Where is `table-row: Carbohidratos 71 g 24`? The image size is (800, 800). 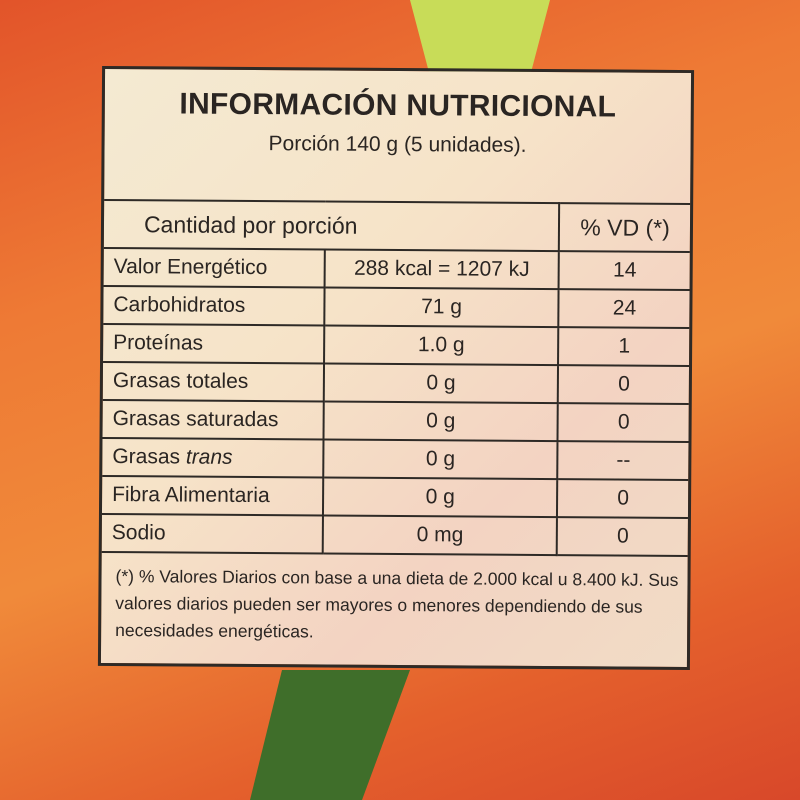
table-row: Carbohidratos 71 g 24 is located at coordinates (396, 307).